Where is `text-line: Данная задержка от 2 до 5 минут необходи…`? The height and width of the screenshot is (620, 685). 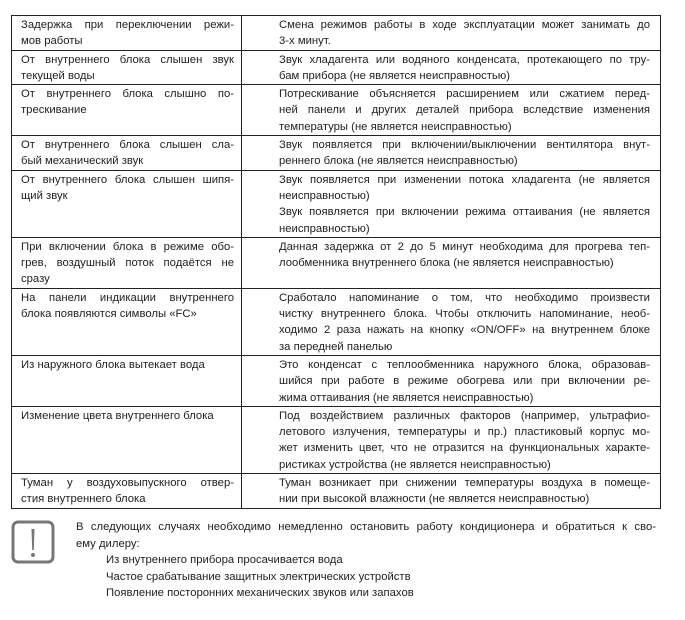 text-line: Данная задержка от 2 до 5 минут необходи… is located at coordinates (464, 246).